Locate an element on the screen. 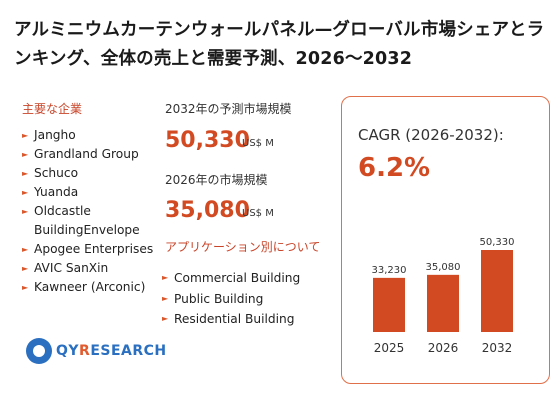 Image resolution: width=560 pixels, height=402 pixels. applications-heading: アプリケーション別について is located at coordinates (243, 247).